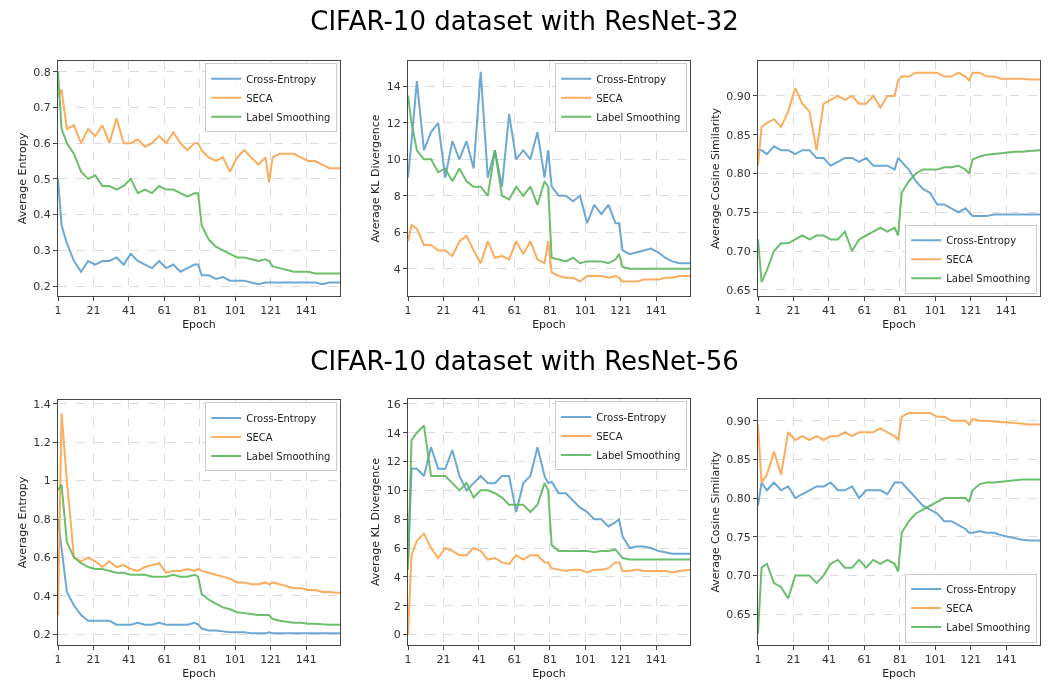  I want to click on y-tick-label: 6, so click(397, 548).